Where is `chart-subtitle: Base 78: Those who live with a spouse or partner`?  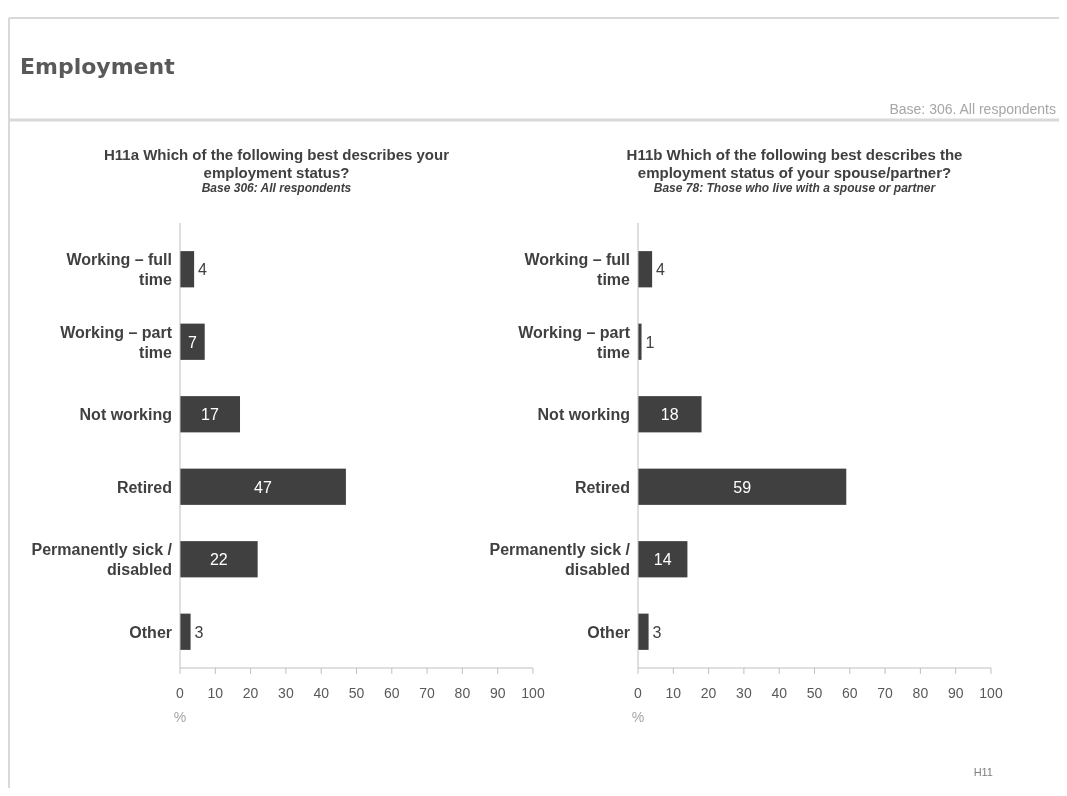 chart-subtitle: Base 78: Those who live with a spouse or partner is located at coordinates (795, 188).